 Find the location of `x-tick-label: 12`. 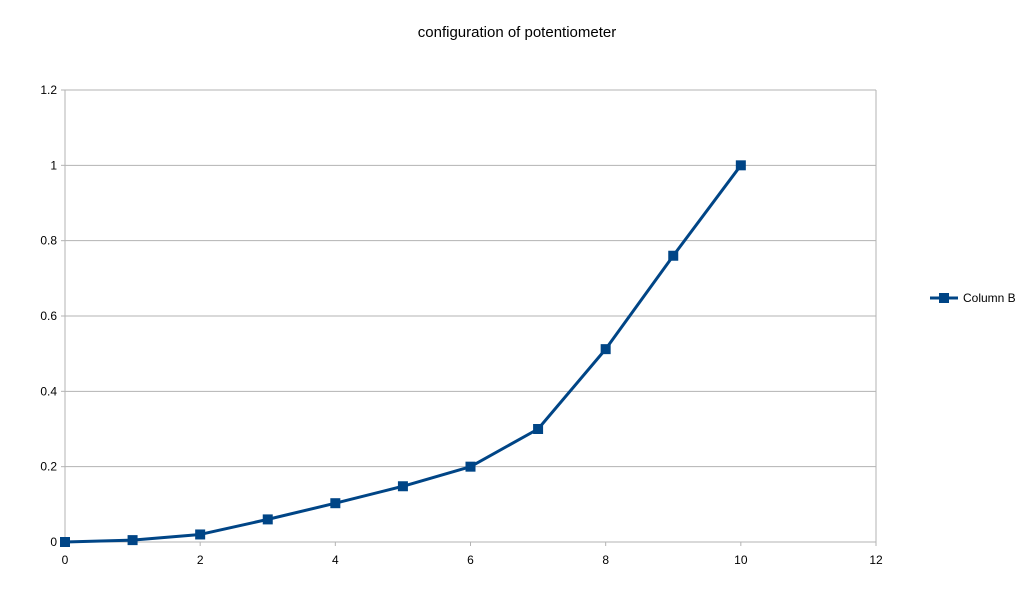

x-tick-label: 12 is located at coordinates (876, 560).